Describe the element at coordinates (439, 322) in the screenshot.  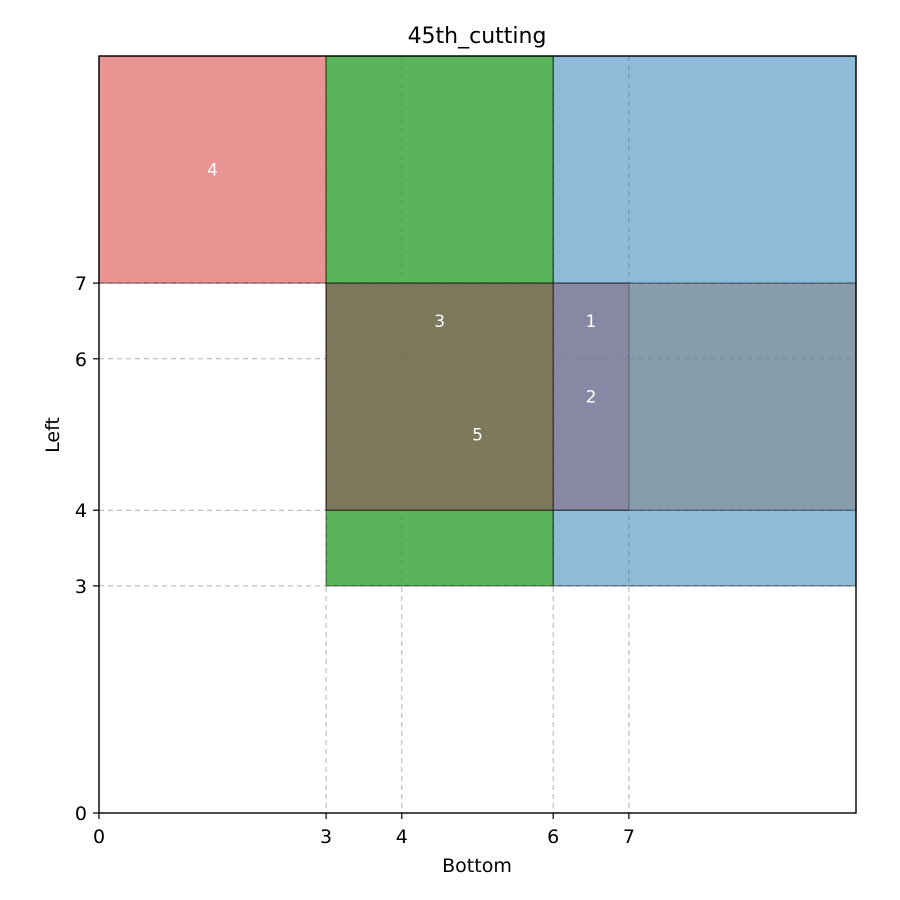
I see `rectangle-label: 3` at that location.